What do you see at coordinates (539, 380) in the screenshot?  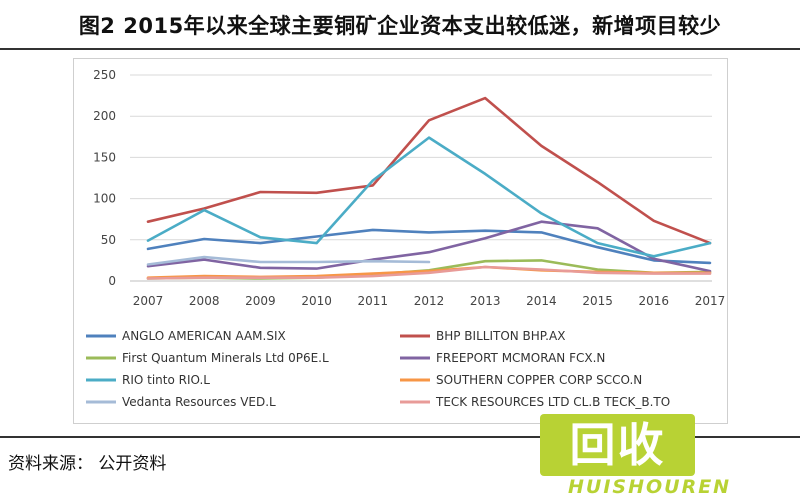 I see `legend-label: SOUTHERN COPPER CORP SCCO.N` at bounding box center [539, 380].